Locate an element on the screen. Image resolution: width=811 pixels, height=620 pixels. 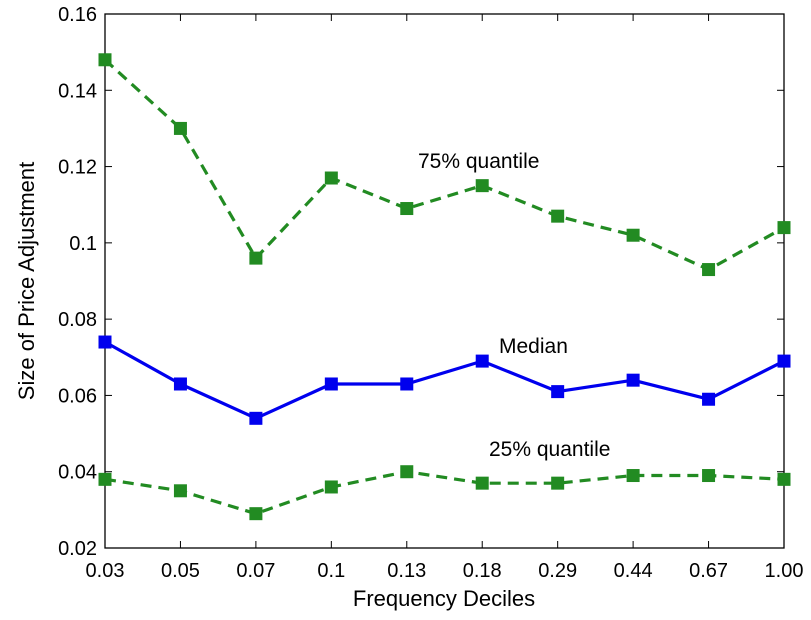
x-tick-label: 0.67 is located at coordinates (708, 571).